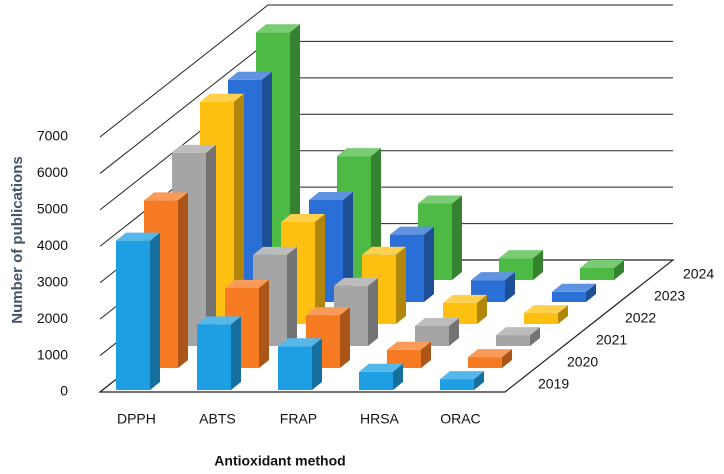  What do you see at coordinates (52, 318) in the screenshot?
I see `y-tick-label: 2000` at bounding box center [52, 318].